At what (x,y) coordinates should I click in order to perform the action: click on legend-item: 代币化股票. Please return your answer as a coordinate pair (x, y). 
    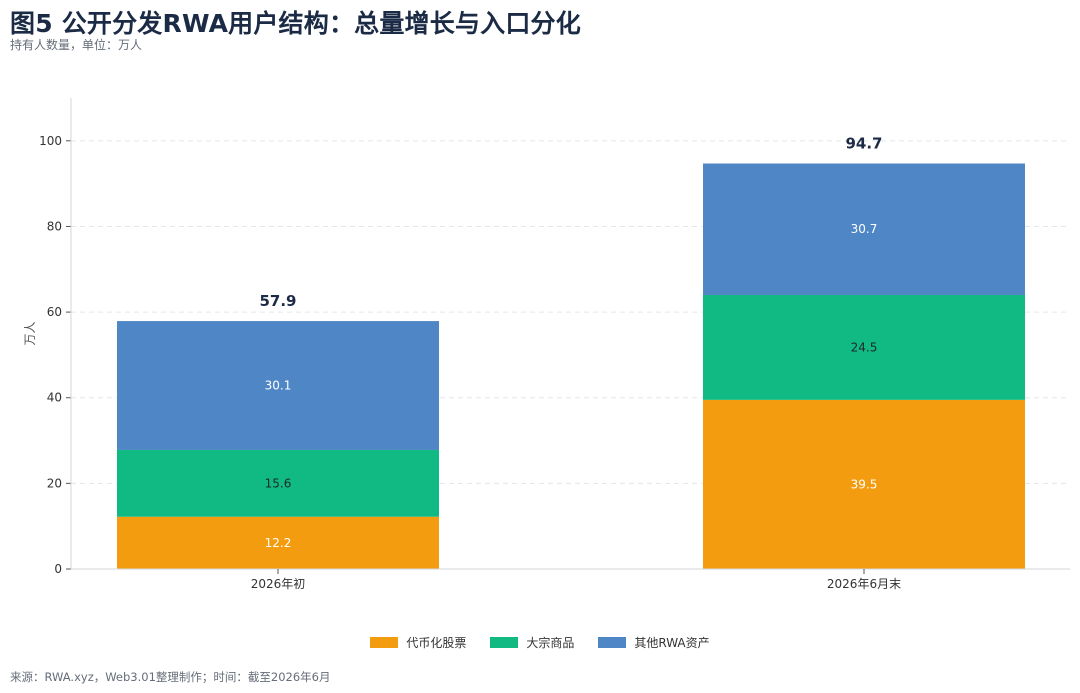
    Looking at the image, I should click on (418, 642).